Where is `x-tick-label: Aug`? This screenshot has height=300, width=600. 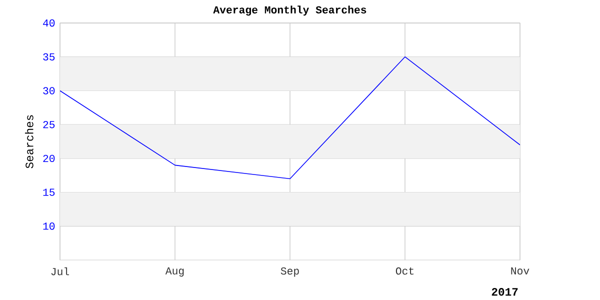 x-tick-label: Aug is located at coordinates (174, 272).